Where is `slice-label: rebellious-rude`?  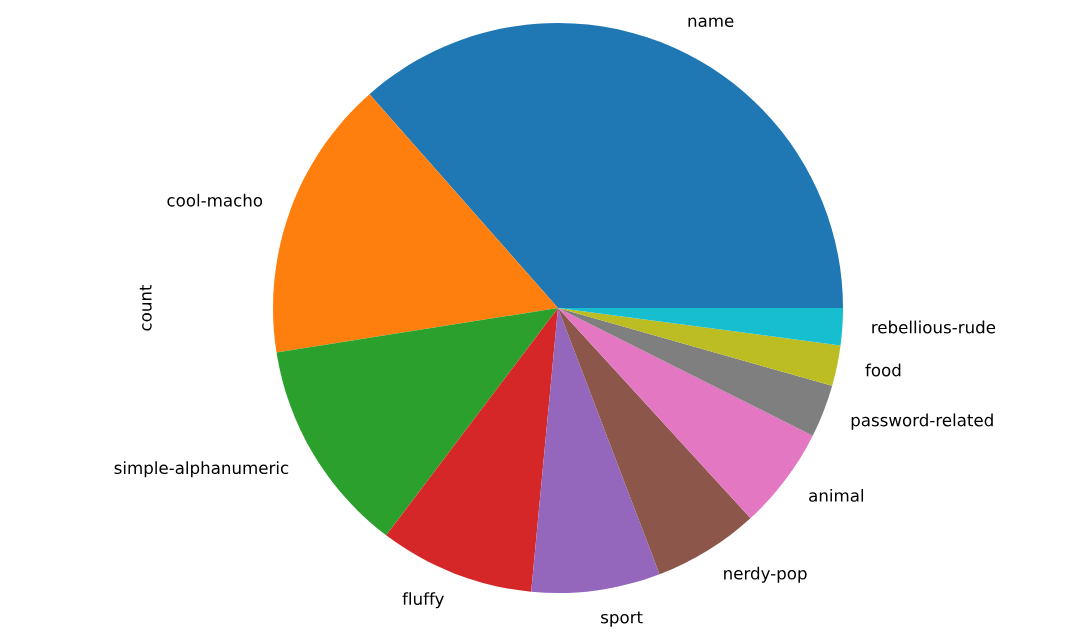
slice-label: rebellious-rude is located at coordinates (934, 327).